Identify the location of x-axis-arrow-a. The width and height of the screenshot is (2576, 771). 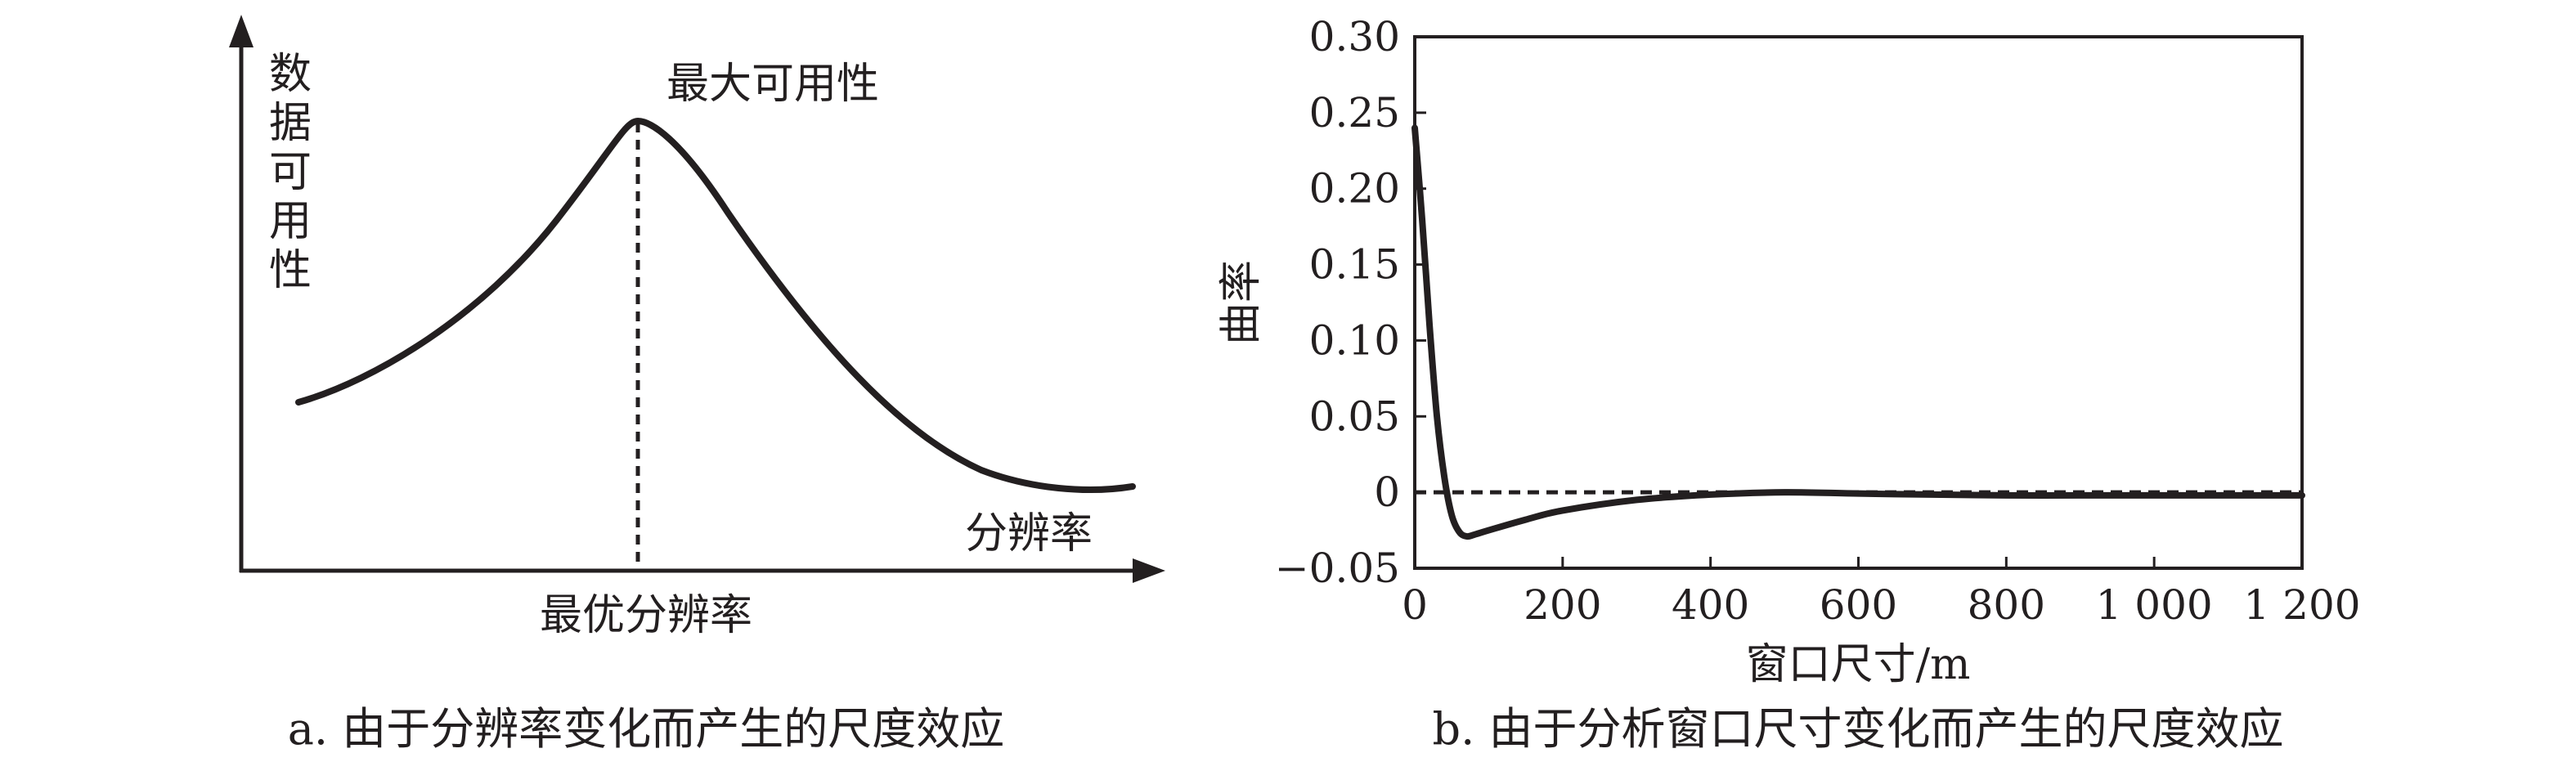
(1149, 571).